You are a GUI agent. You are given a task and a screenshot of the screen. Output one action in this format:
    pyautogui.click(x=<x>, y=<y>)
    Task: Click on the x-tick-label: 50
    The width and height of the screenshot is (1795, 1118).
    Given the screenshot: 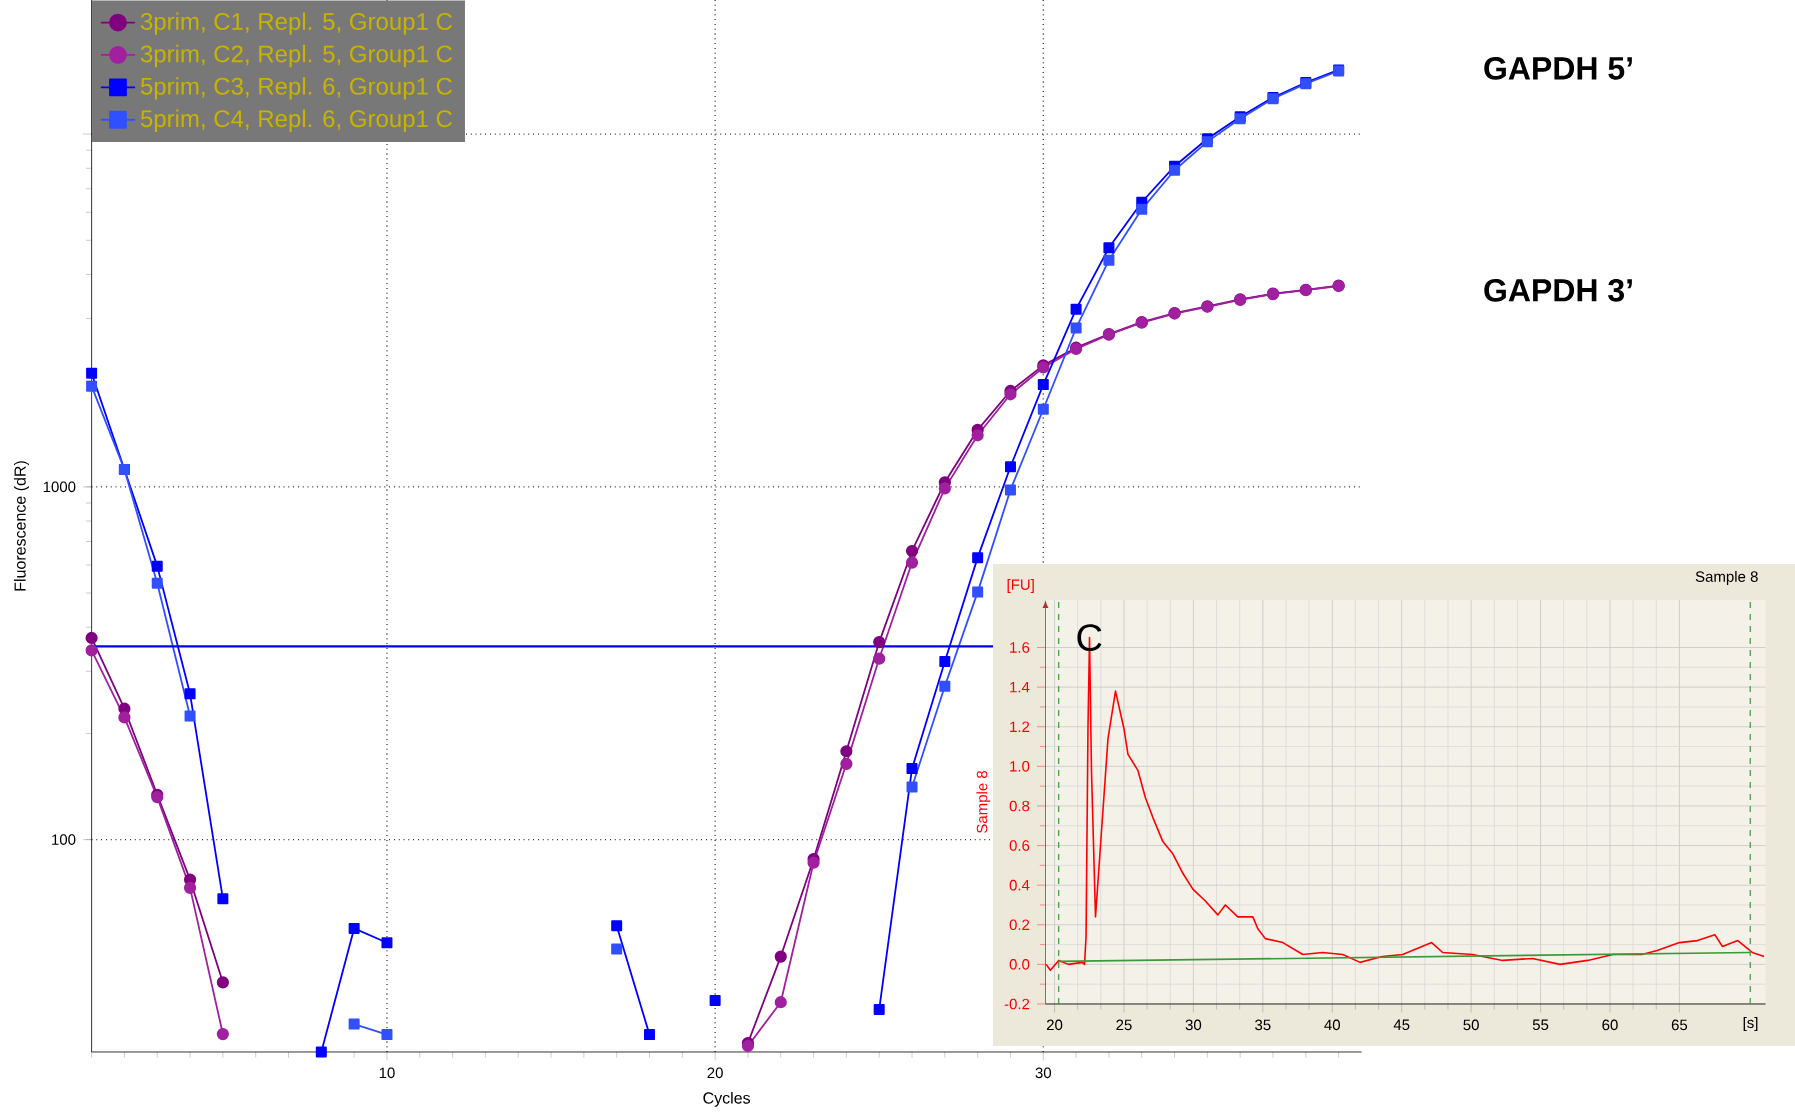 What is the action you would take?
    pyautogui.click(x=1471, y=1025)
    